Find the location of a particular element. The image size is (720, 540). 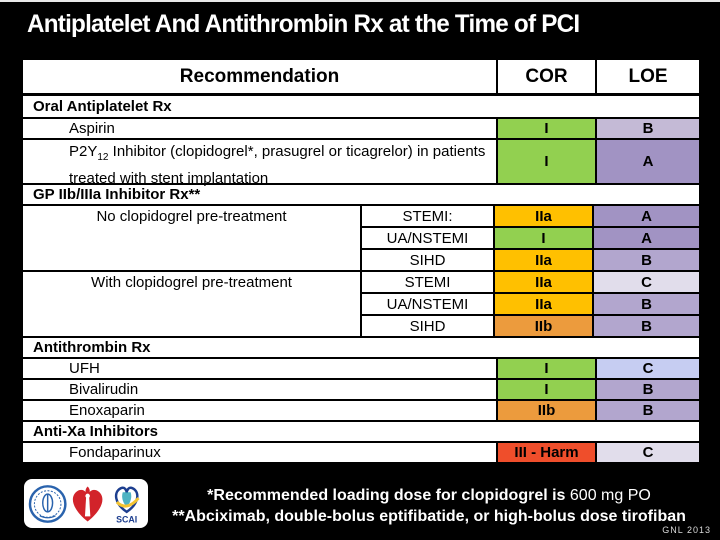

row-label: UFH is located at coordinates (84, 368).